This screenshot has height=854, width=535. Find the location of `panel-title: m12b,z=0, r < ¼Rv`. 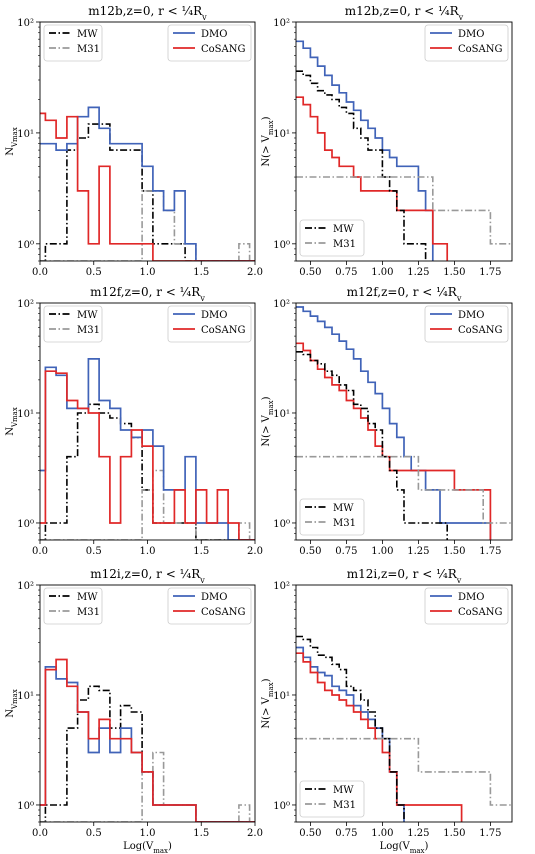

panel-title: m12b,z=0, r < ¼Rv is located at coordinates (147, 13).